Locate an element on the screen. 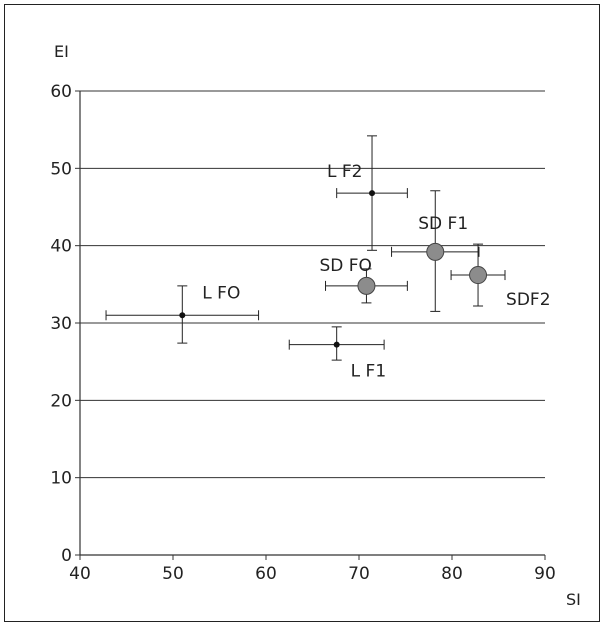 The height and width of the screenshot is (625, 605). y-tick-label-10: 10 is located at coordinates (61, 479).